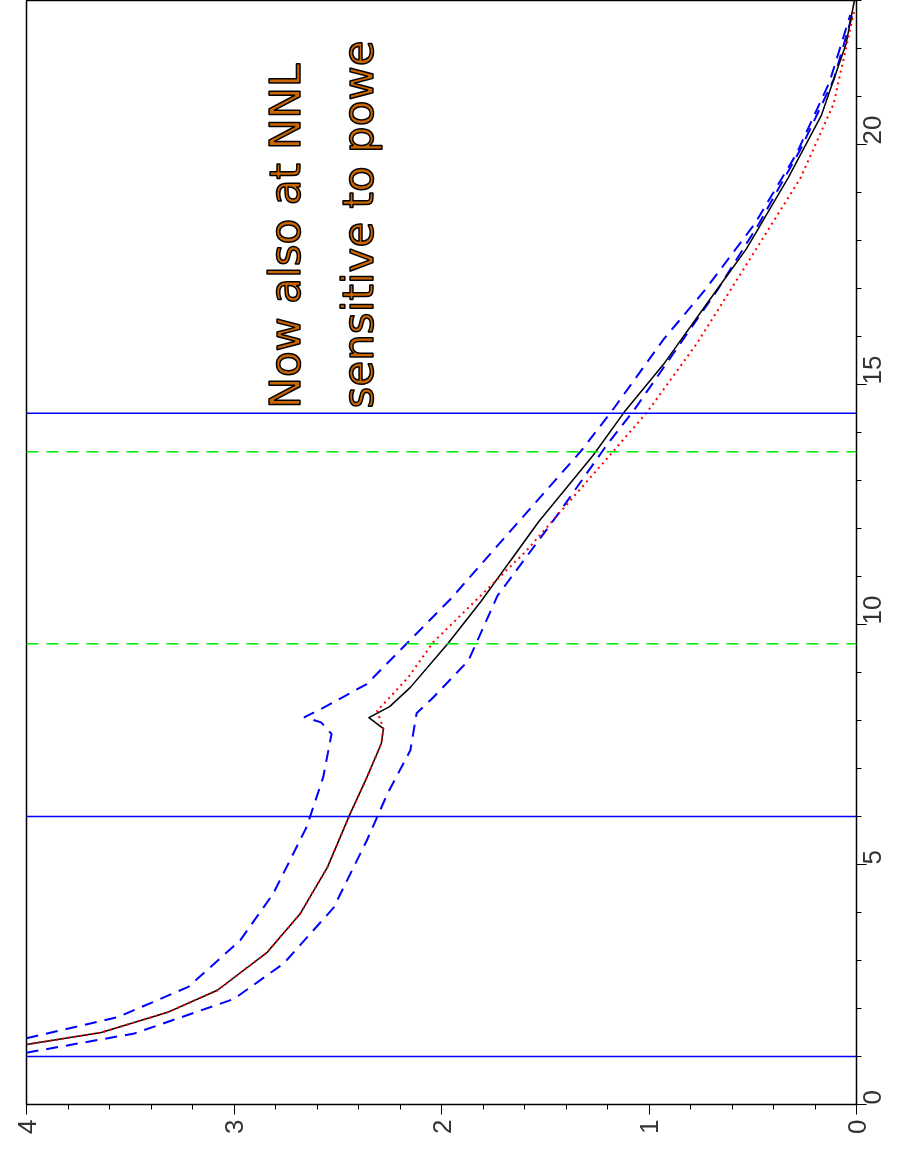 The height and width of the screenshot is (1166, 897). I want to click on y-tick-label: 10, so click(871, 610).